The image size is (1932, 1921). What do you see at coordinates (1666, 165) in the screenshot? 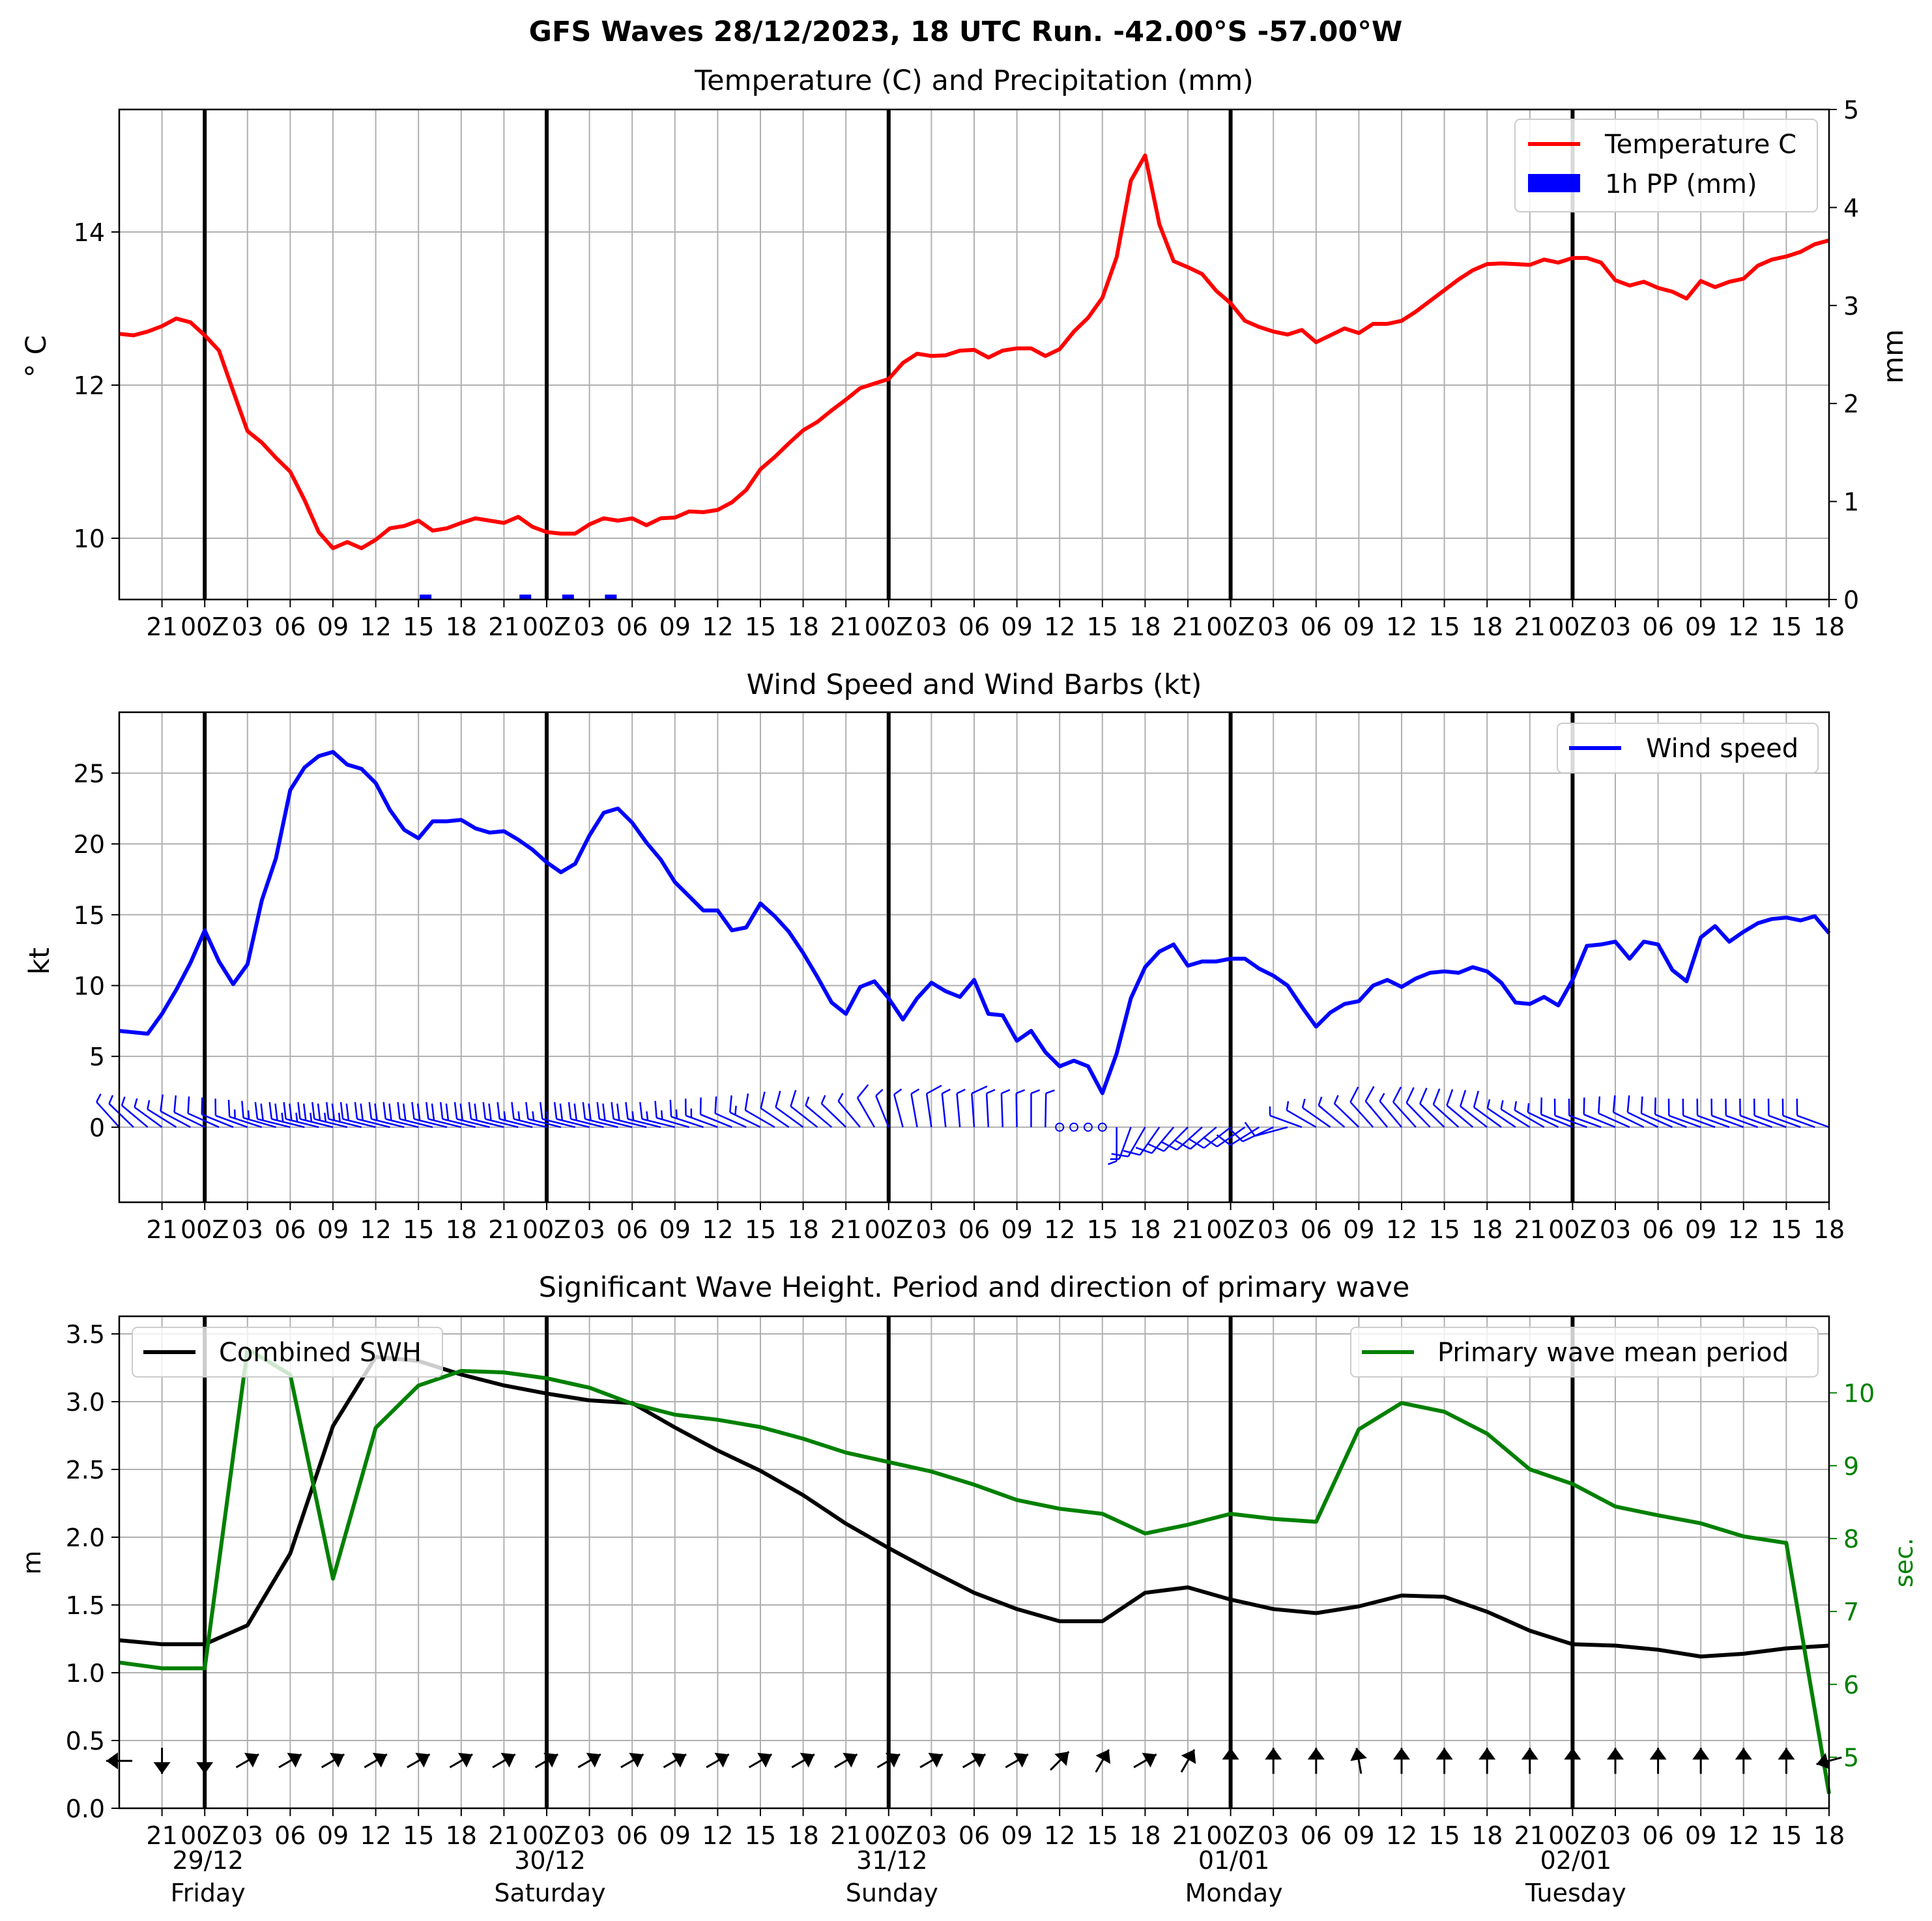
I see `temp-legend: Temperature C 1h PP (mm)` at bounding box center [1666, 165].